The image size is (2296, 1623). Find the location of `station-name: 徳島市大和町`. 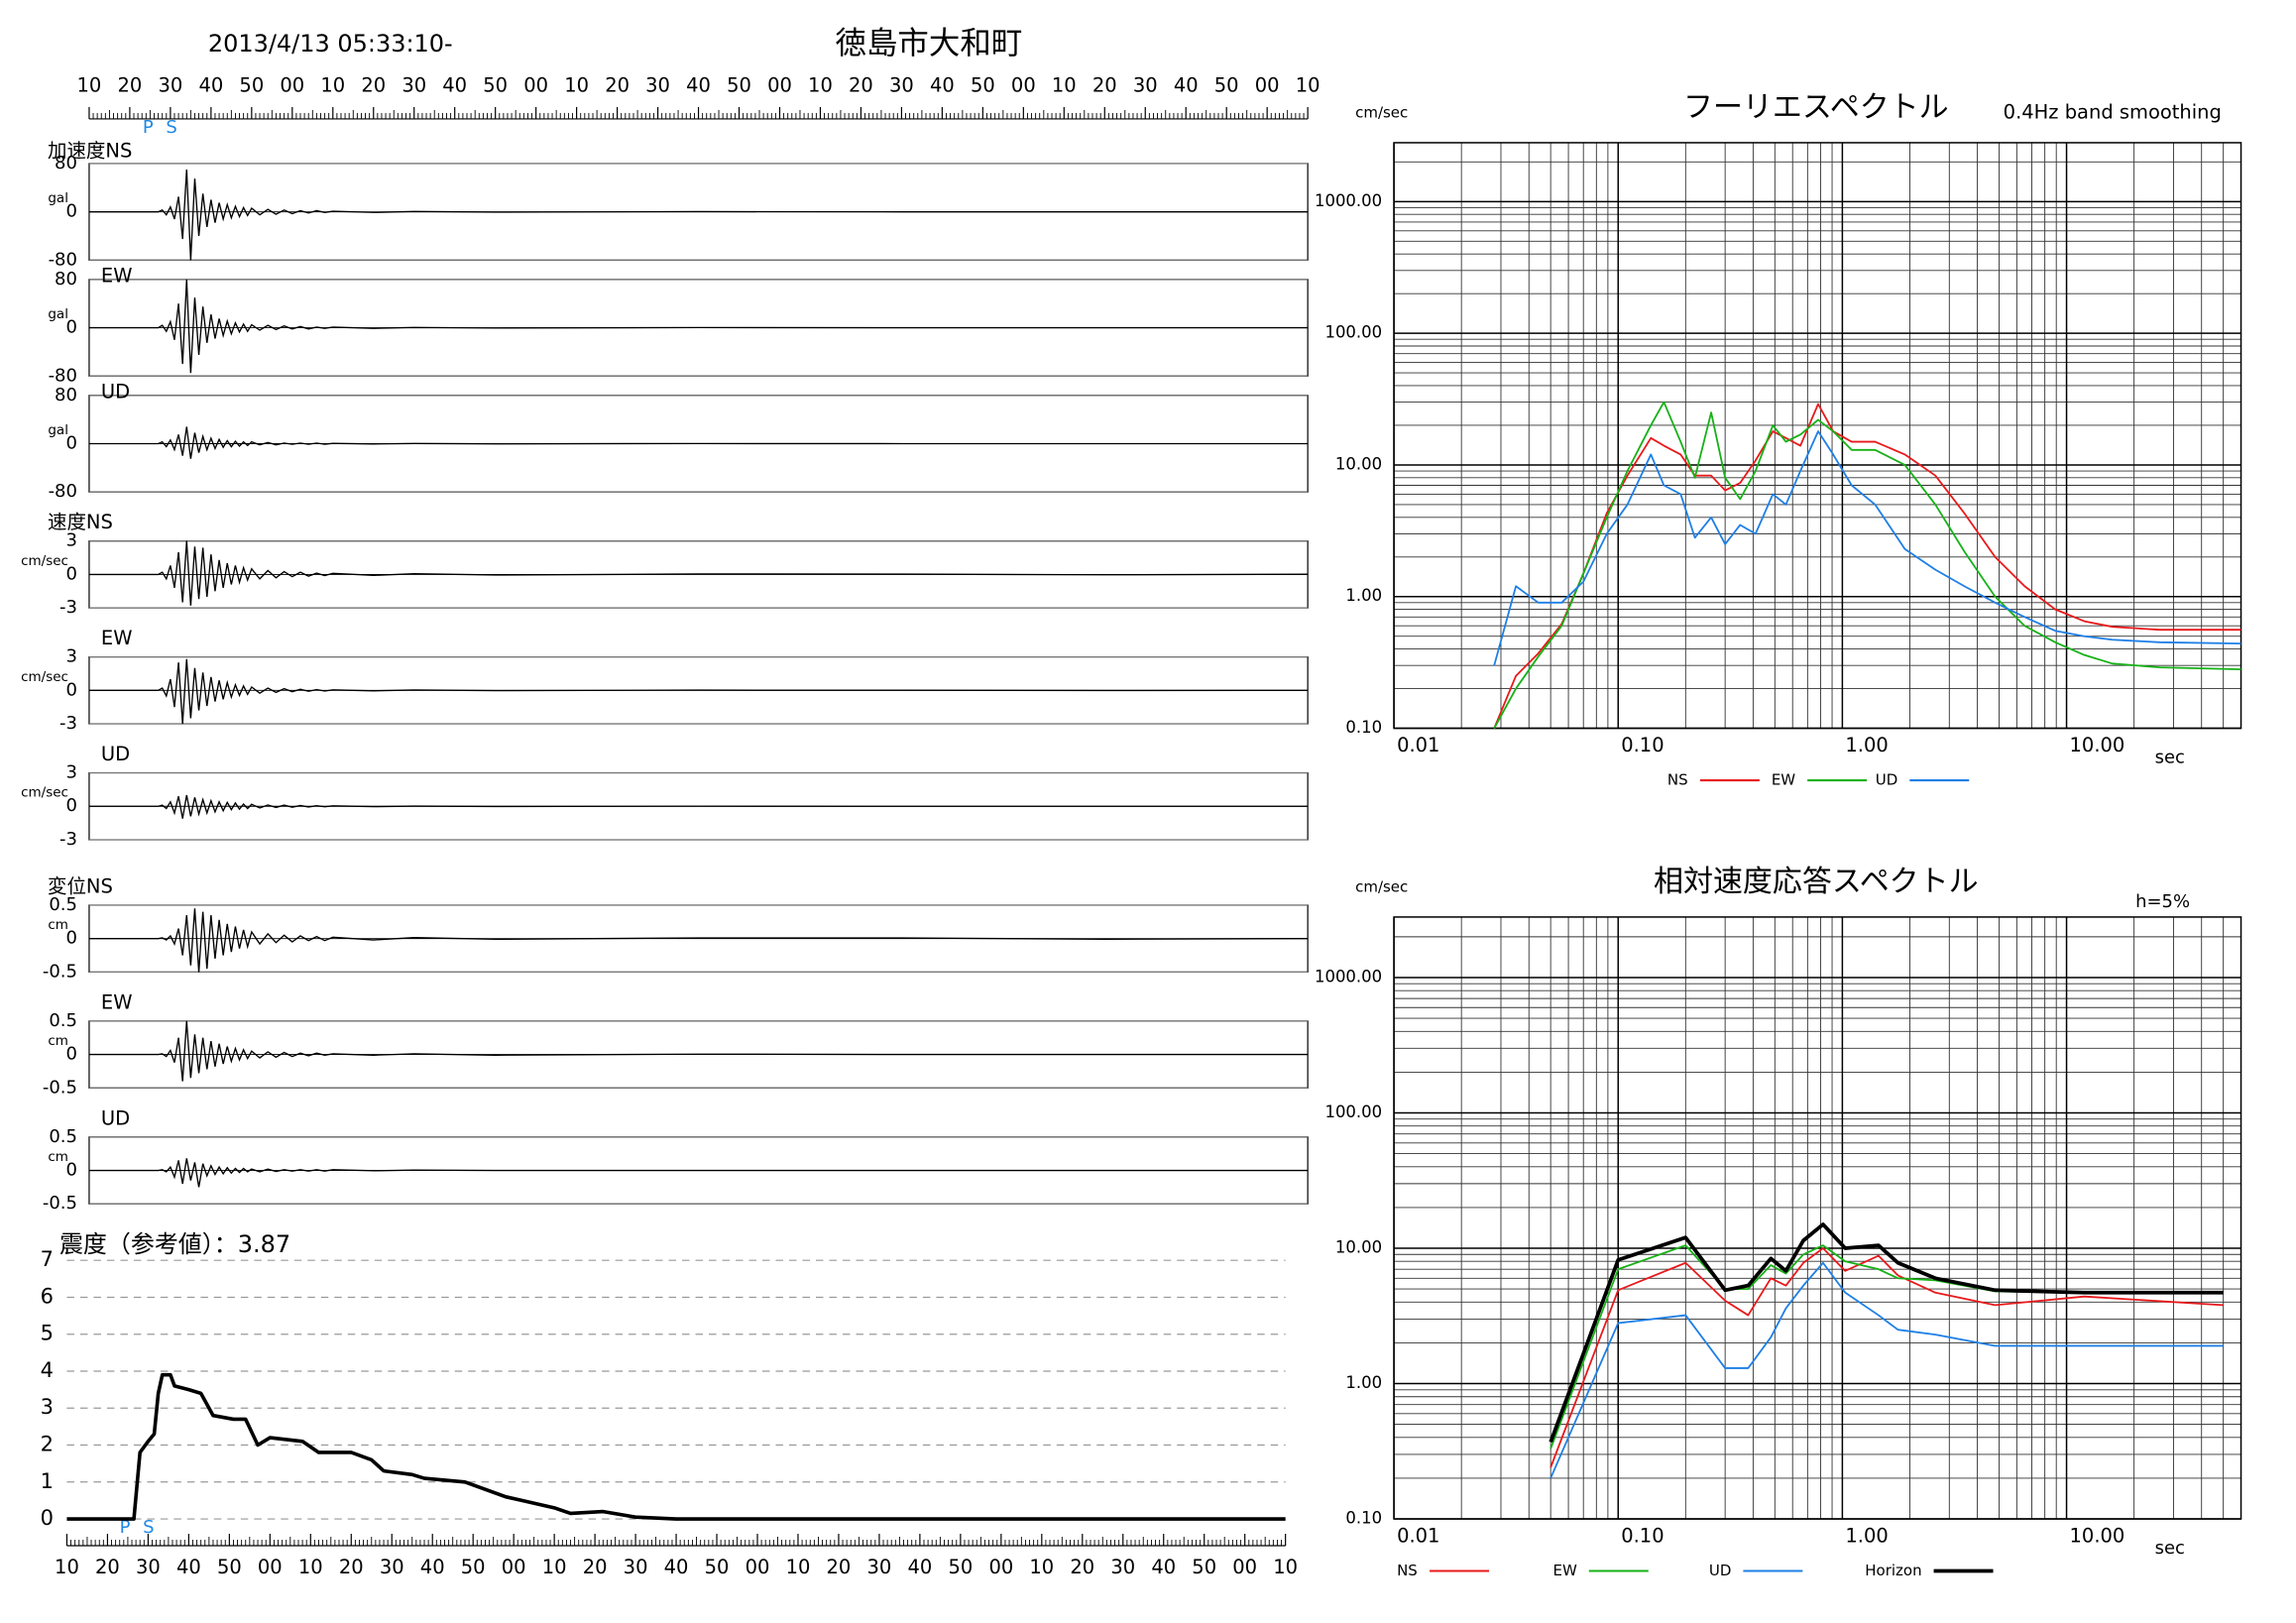

station-name: 徳島市大和町 is located at coordinates (929, 43).